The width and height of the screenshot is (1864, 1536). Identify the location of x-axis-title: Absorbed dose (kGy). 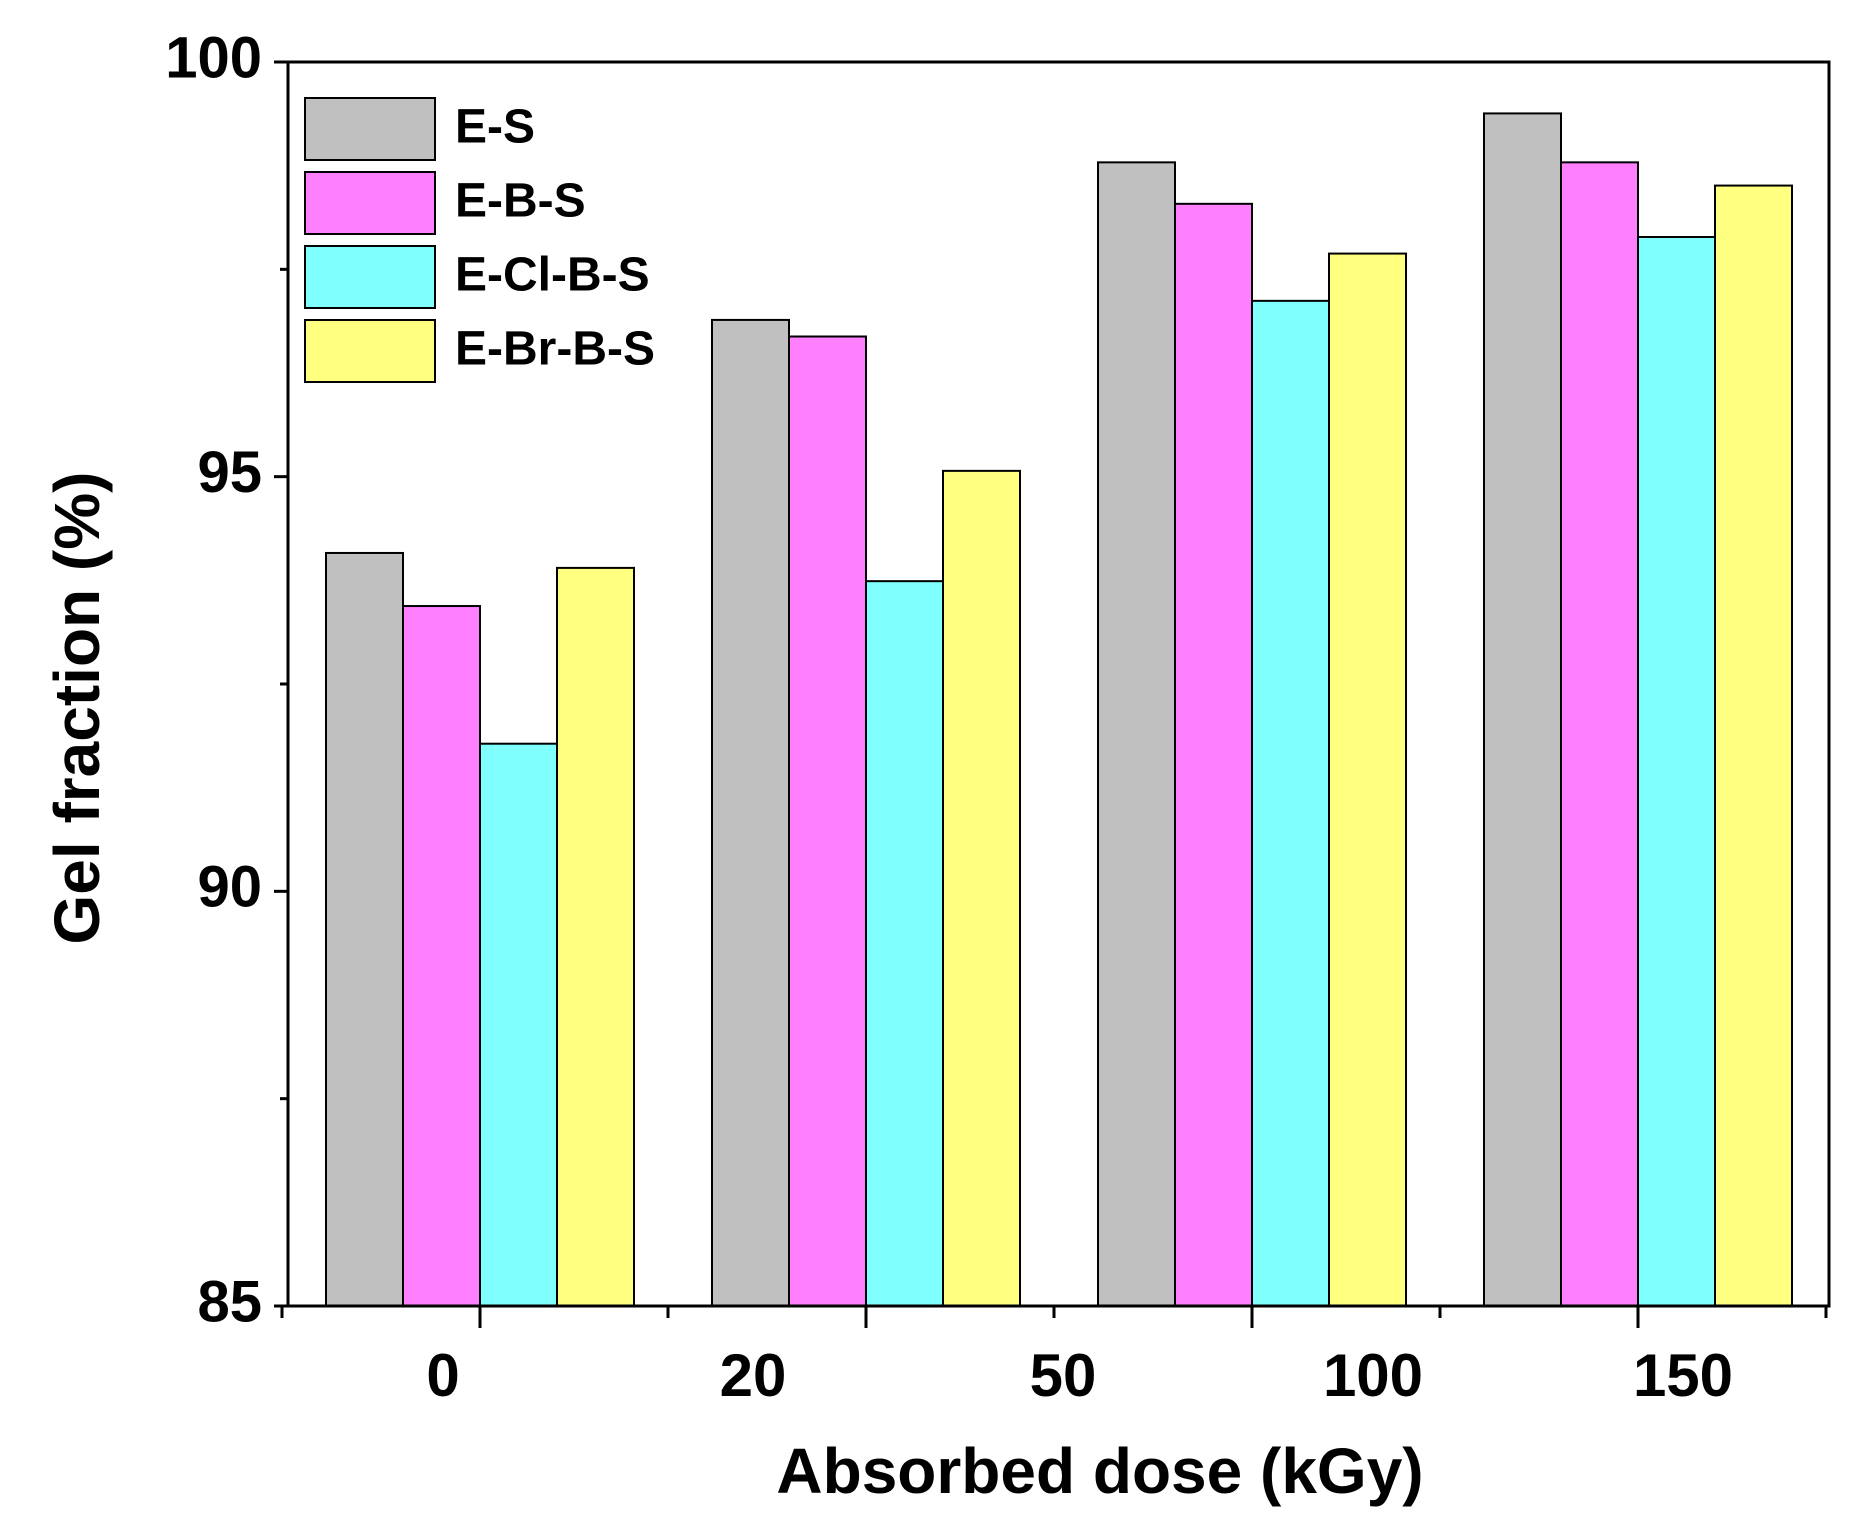
(1099, 1471).